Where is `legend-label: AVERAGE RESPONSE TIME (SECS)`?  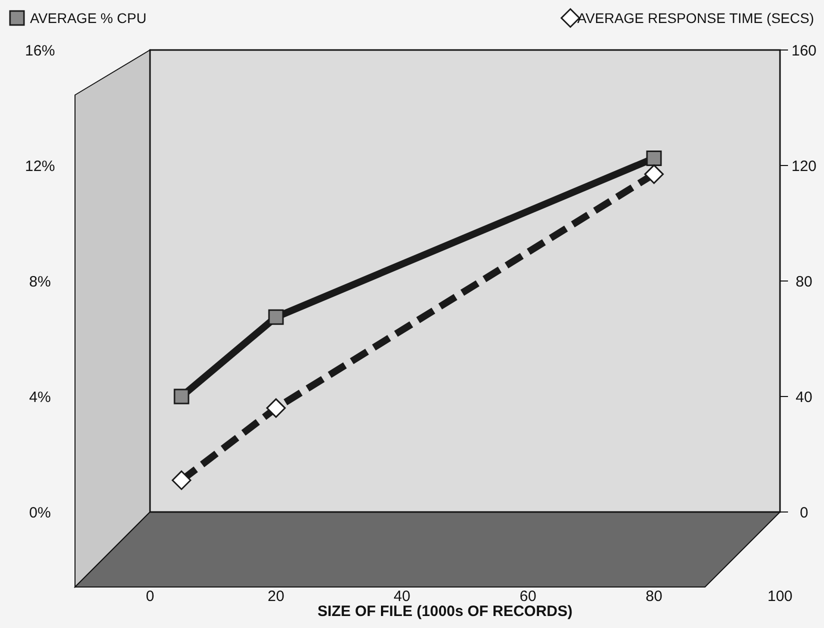 legend-label: AVERAGE RESPONSE TIME (SECS) is located at coordinates (695, 18).